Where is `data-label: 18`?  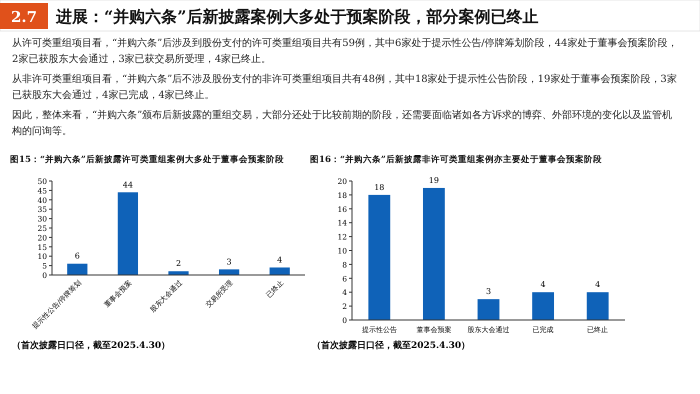 data-label: 18 is located at coordinates (379, 187).